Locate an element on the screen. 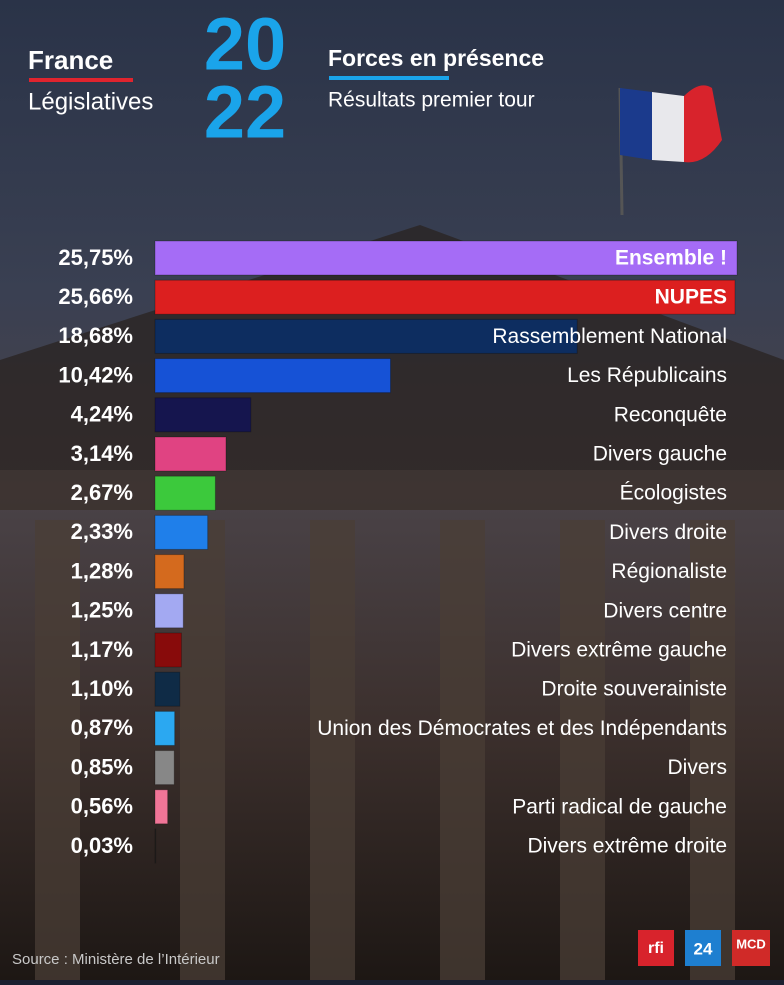 The image size is (784, 985). category-label: Union des Démocrates et des Indépendants is located at coordinates (522, 728).